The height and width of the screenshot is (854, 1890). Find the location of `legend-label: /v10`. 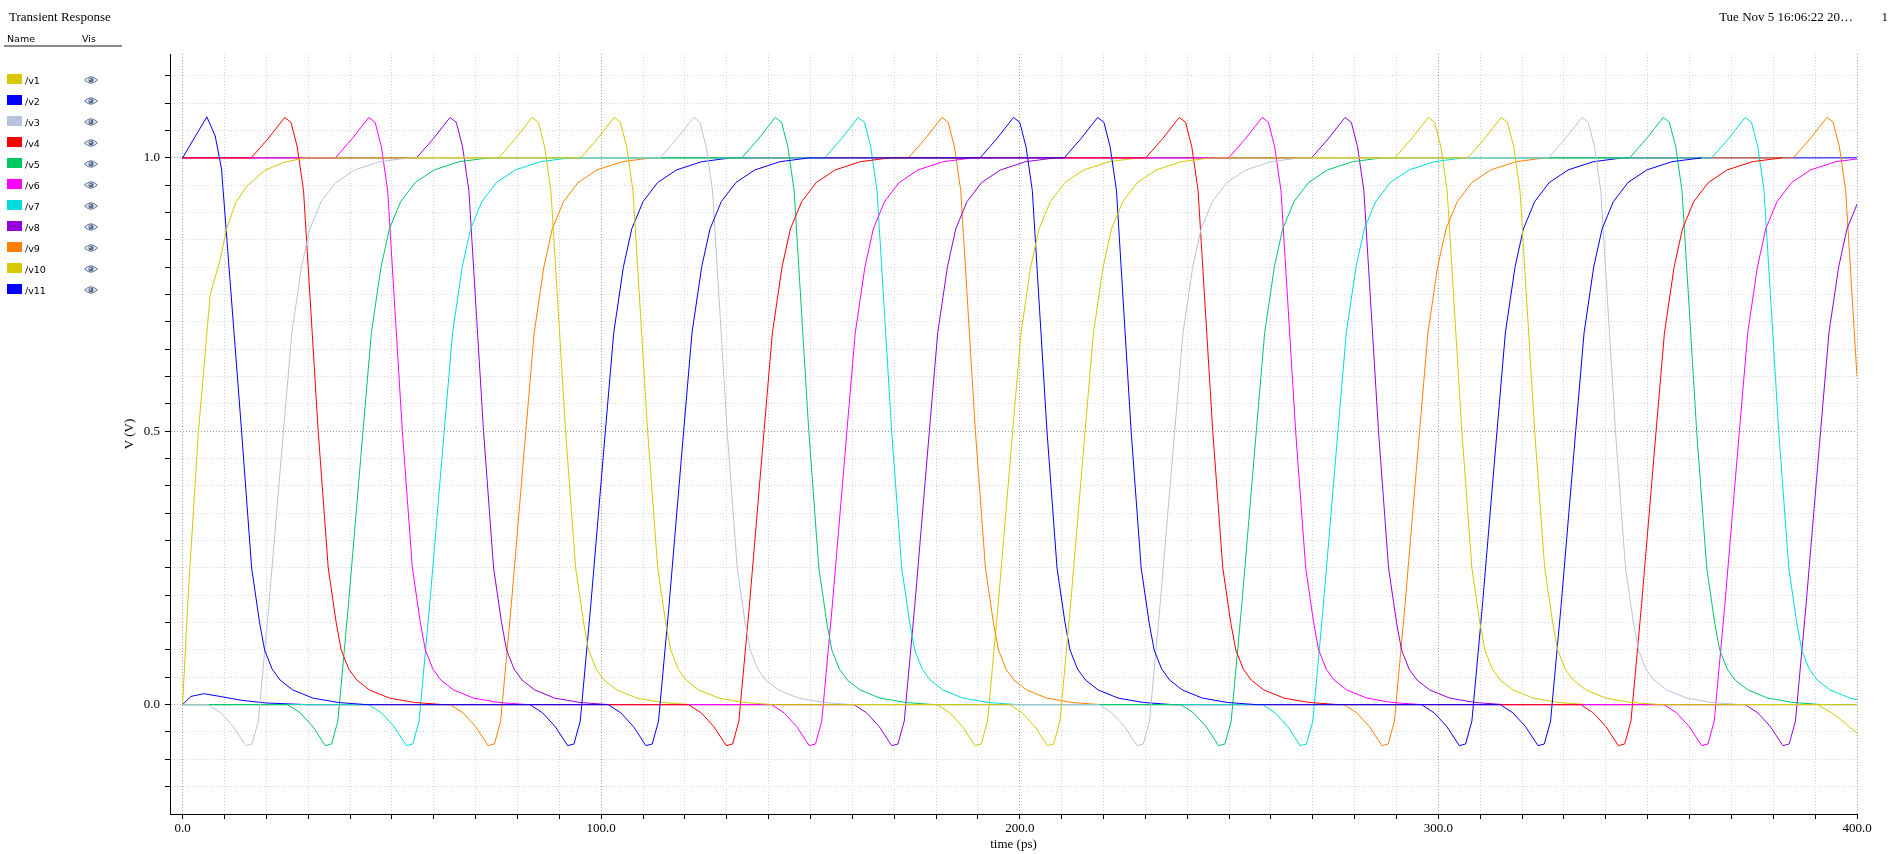

legend-label: /v10 is located at coordinates (35, 269).